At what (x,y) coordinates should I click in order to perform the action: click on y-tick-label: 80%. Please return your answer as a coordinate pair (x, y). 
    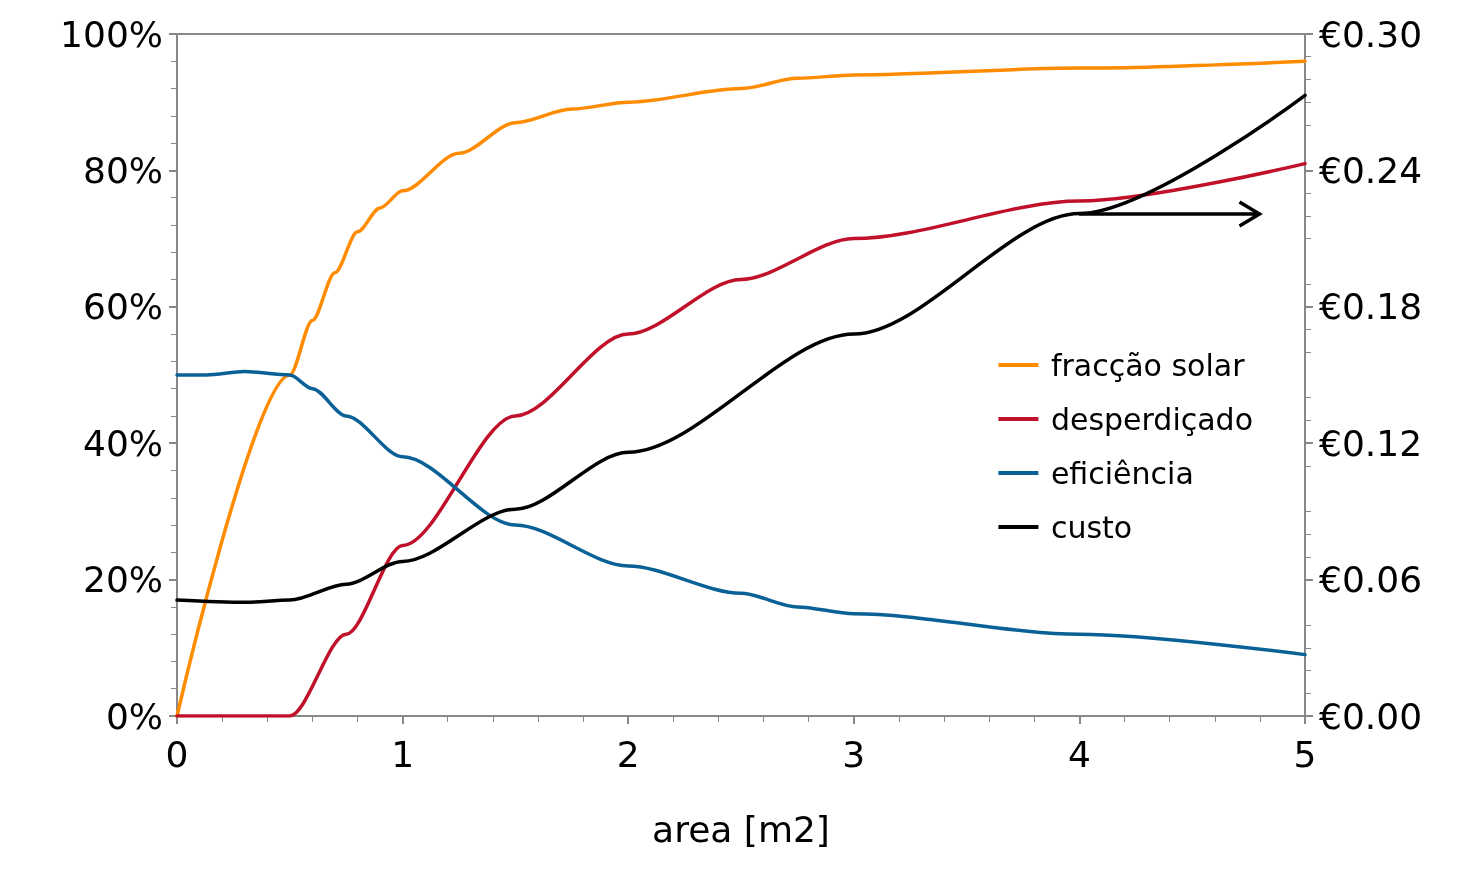
    Looking at the image, I should click on (122, 170).